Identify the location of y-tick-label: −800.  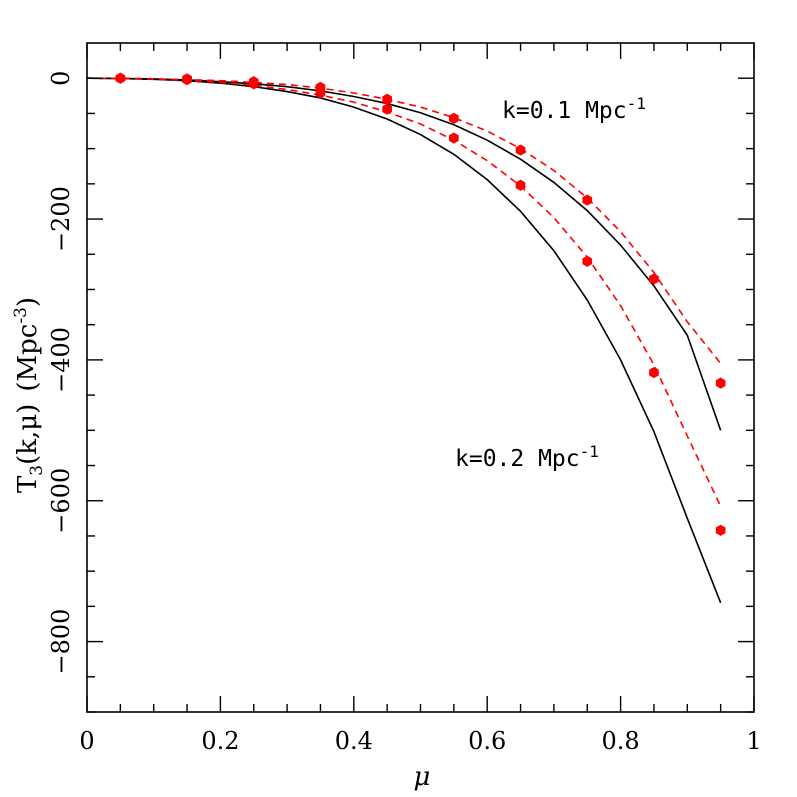
(61, 642).